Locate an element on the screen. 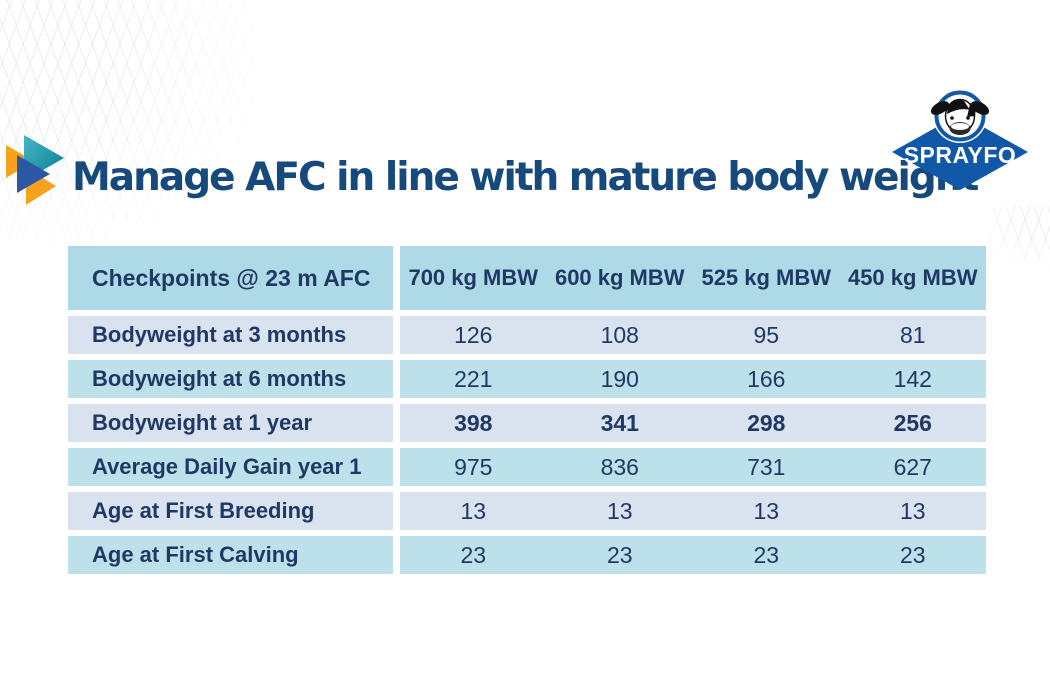 This screenshot has width=1050, height=700. table-row: Bodyweight at 3 months 126 108 95 81 is located at coordinates (527, 335).